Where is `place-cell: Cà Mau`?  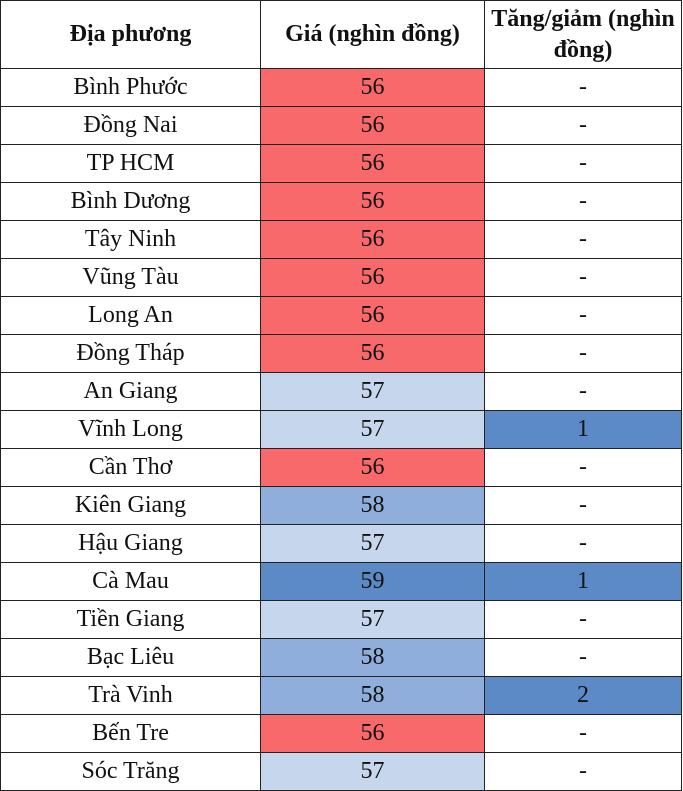
place-cell: Cà Mau is located at coordinates (130, 581).